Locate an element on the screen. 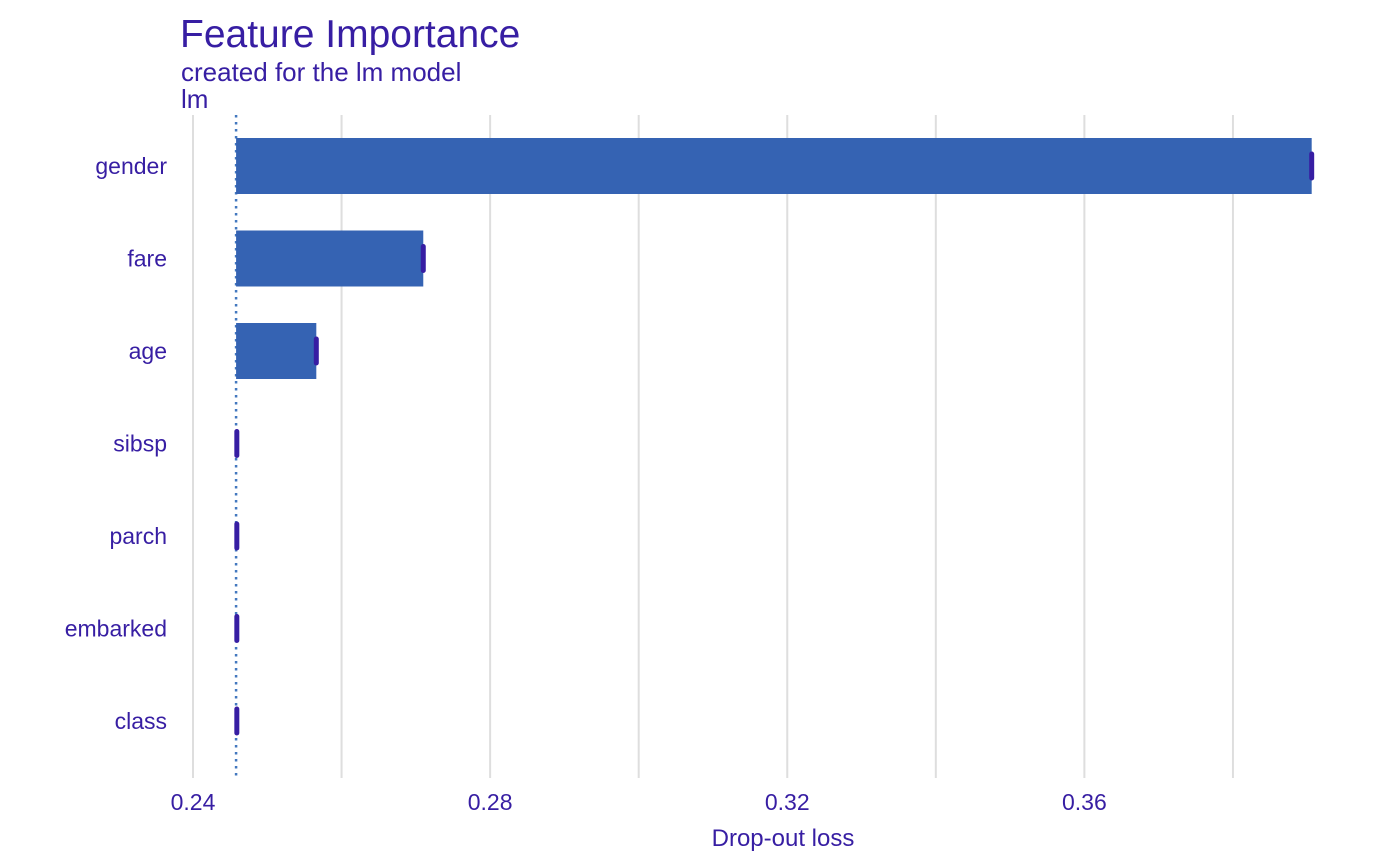 This screenshot has height=866, width=1400. category-label-fare: fare is located at coordinates (147, 259).